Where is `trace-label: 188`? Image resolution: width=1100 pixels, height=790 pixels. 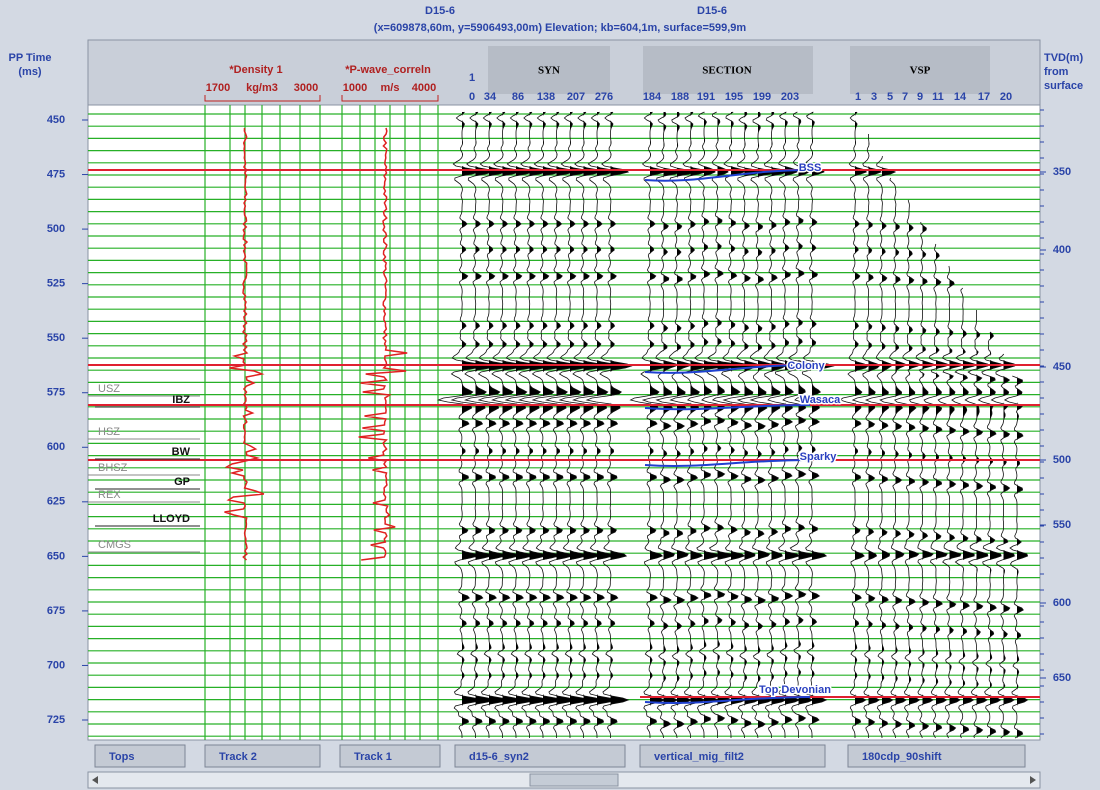
trace-label: 188 is located at coordinates (680, 97).